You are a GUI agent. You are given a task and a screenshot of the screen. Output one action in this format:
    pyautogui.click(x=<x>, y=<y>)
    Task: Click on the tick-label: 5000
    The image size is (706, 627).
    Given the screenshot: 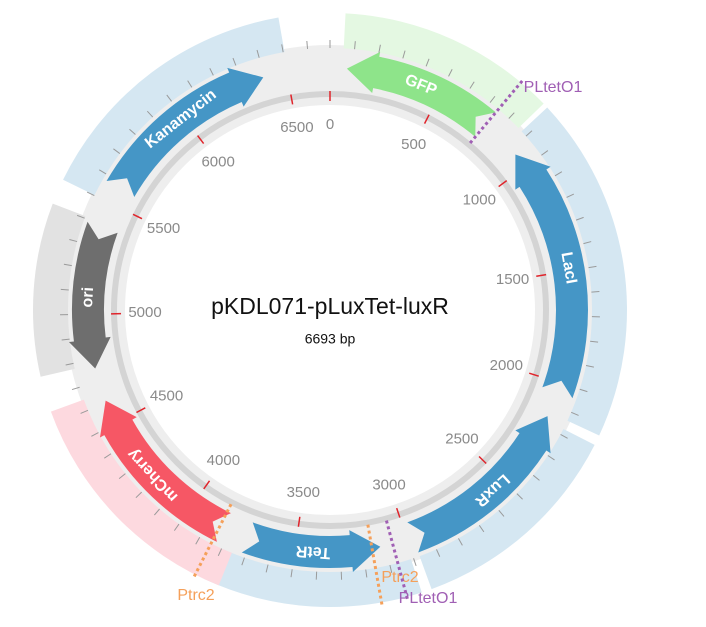 What is the action you would take?
    pyautogui.click(x=144, y=312)
    